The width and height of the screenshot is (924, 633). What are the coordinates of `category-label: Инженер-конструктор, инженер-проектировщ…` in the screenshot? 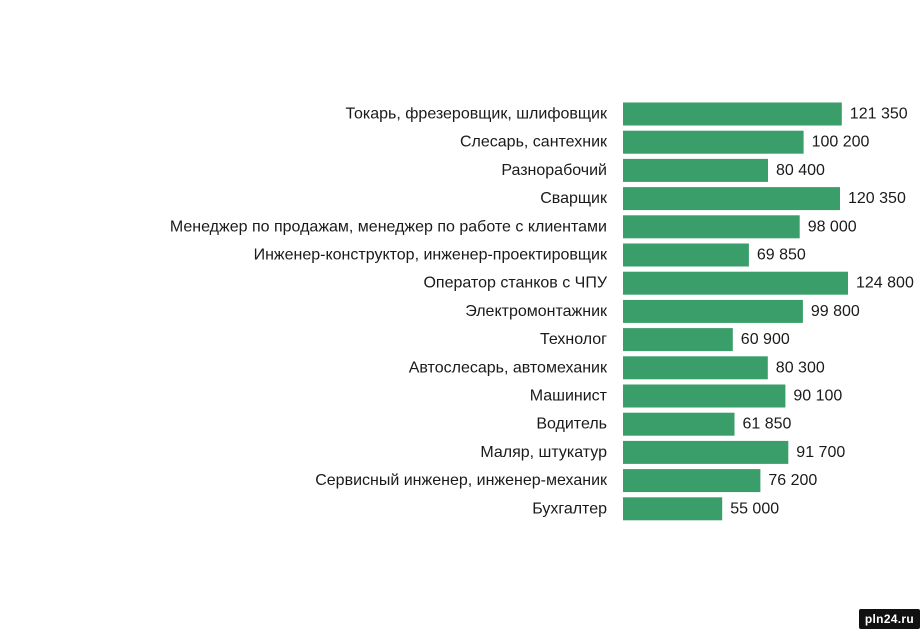 It's located at (431, 255).